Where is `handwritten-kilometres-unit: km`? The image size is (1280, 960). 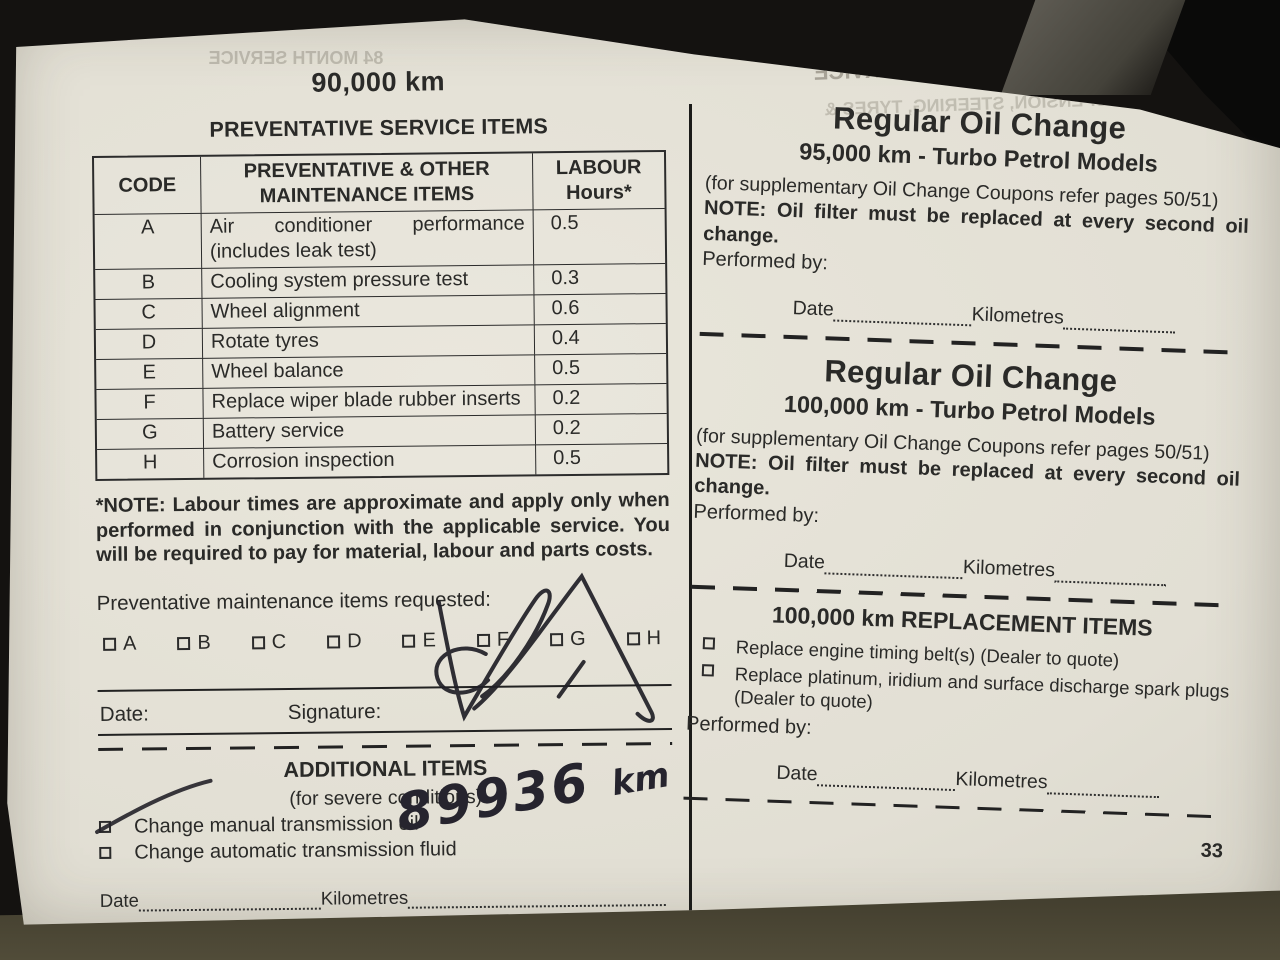
handwritten-kilometres-unit: km is located at coordinates (640, 779).